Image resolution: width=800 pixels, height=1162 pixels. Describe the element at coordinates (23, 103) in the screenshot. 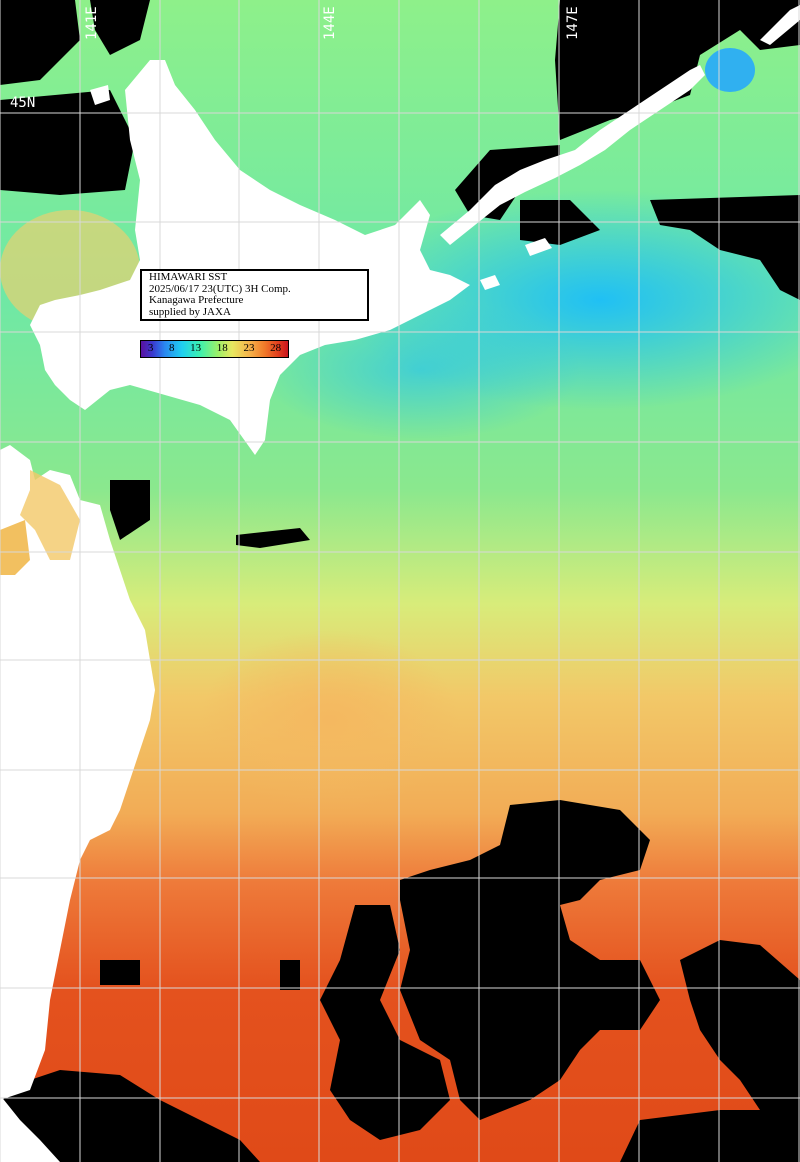

I see `latitude-label-45n: 45N` at that location.